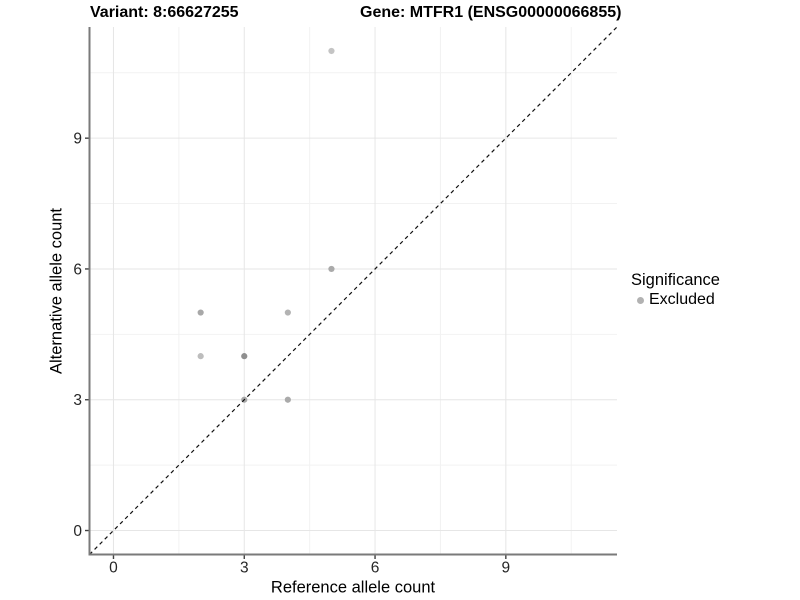  What do you see at coordinates (675, 280) in the screenshot?
I see `legend-title: Significance` at bounding box center [675, 280].